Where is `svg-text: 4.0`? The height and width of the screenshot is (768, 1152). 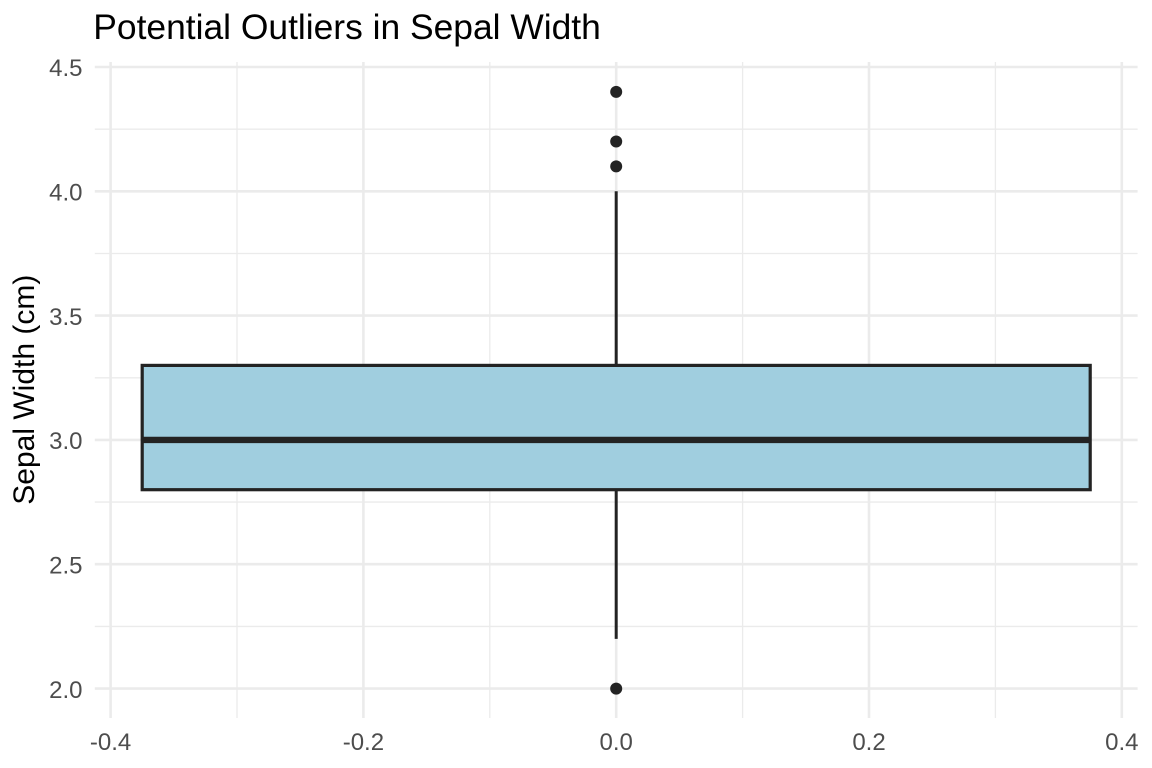
svg-text: 4.0 is located at coordinates (65, 193).